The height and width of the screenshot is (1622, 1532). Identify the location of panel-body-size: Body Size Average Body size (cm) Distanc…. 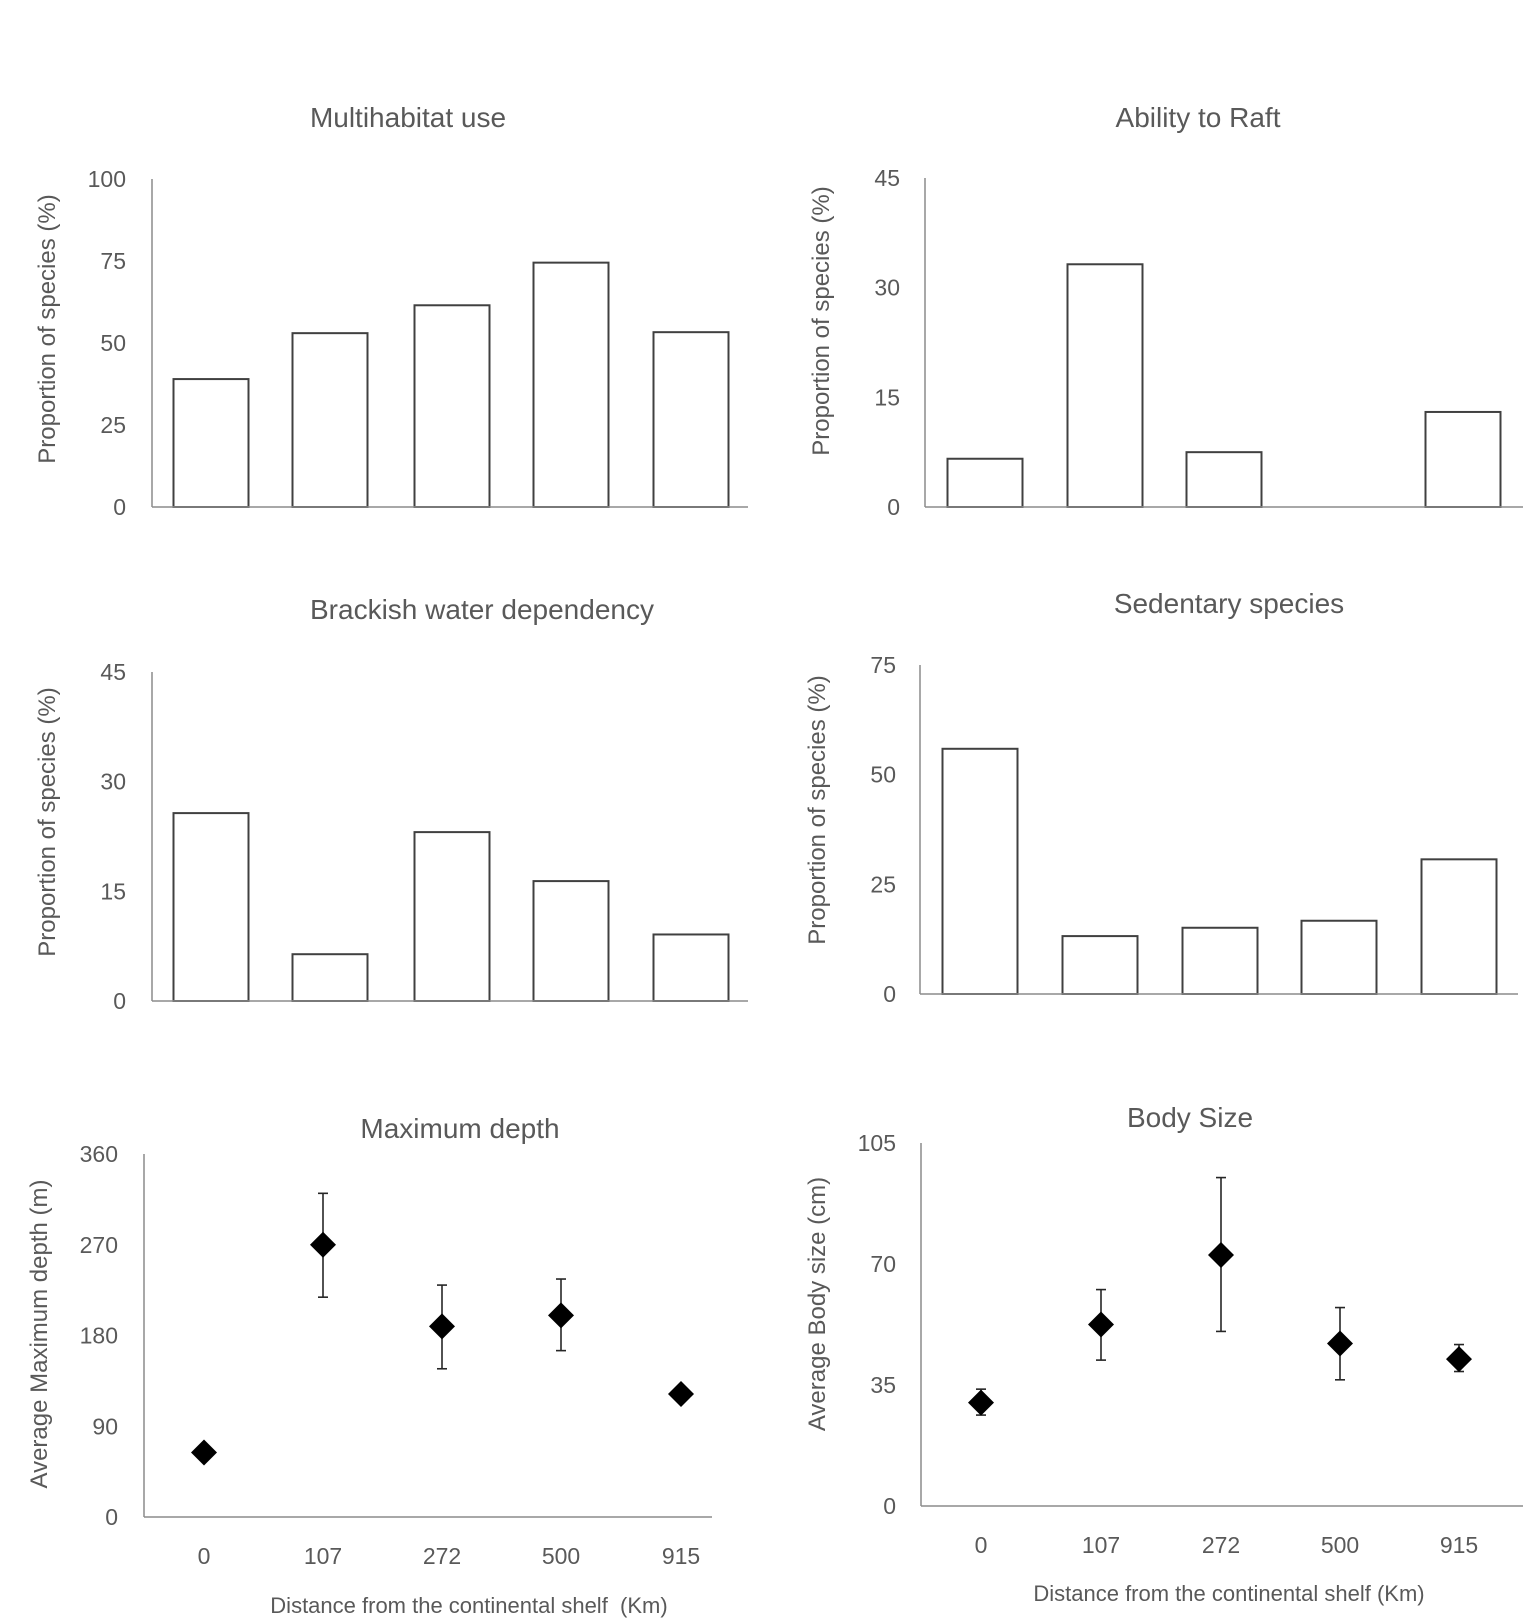
(1163, 1354).